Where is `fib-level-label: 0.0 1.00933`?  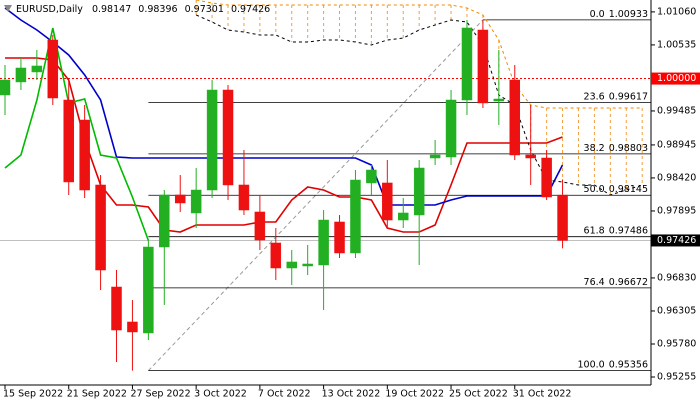 fib-level-label: 0.0 1.00933 is located at coordinates (619, 13).